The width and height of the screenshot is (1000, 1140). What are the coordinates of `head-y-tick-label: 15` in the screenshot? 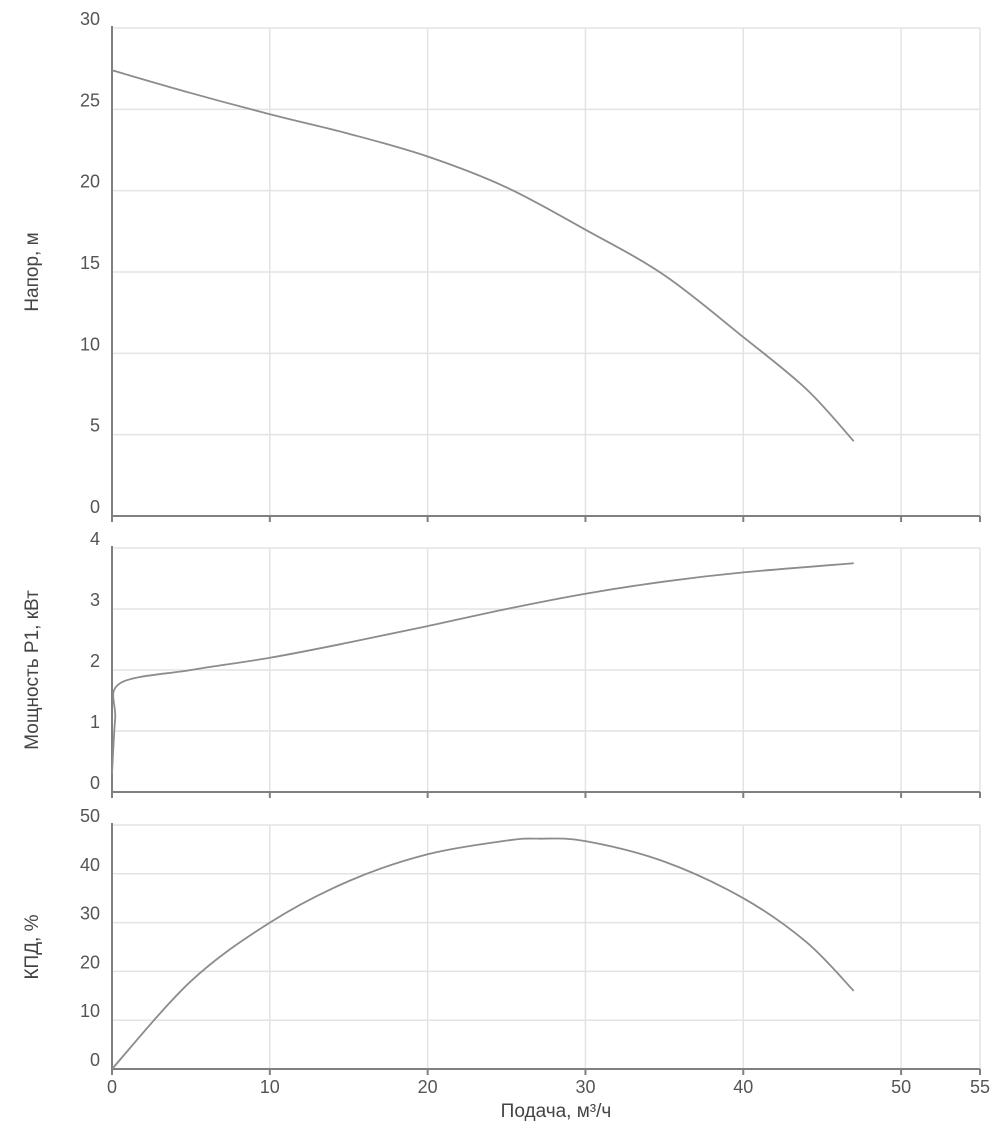 It's located at (90, 263).